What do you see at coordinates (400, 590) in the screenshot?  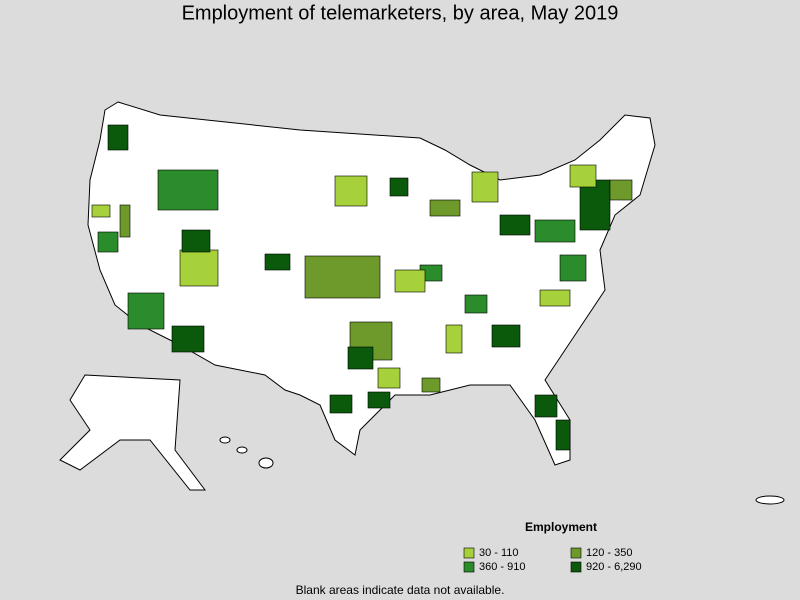 I see `footnote: Blank areas indicate data not available.` at bounding box center [400, 590].